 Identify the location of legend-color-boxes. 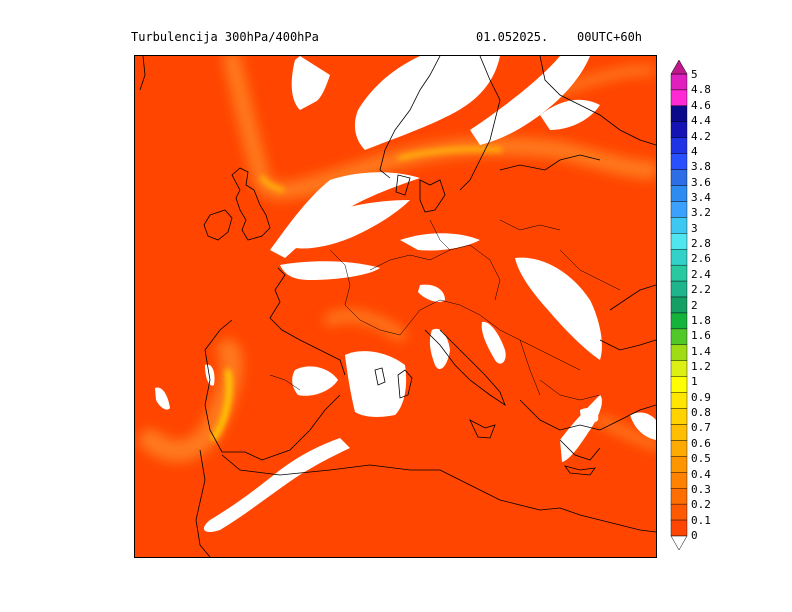
(679, 305).